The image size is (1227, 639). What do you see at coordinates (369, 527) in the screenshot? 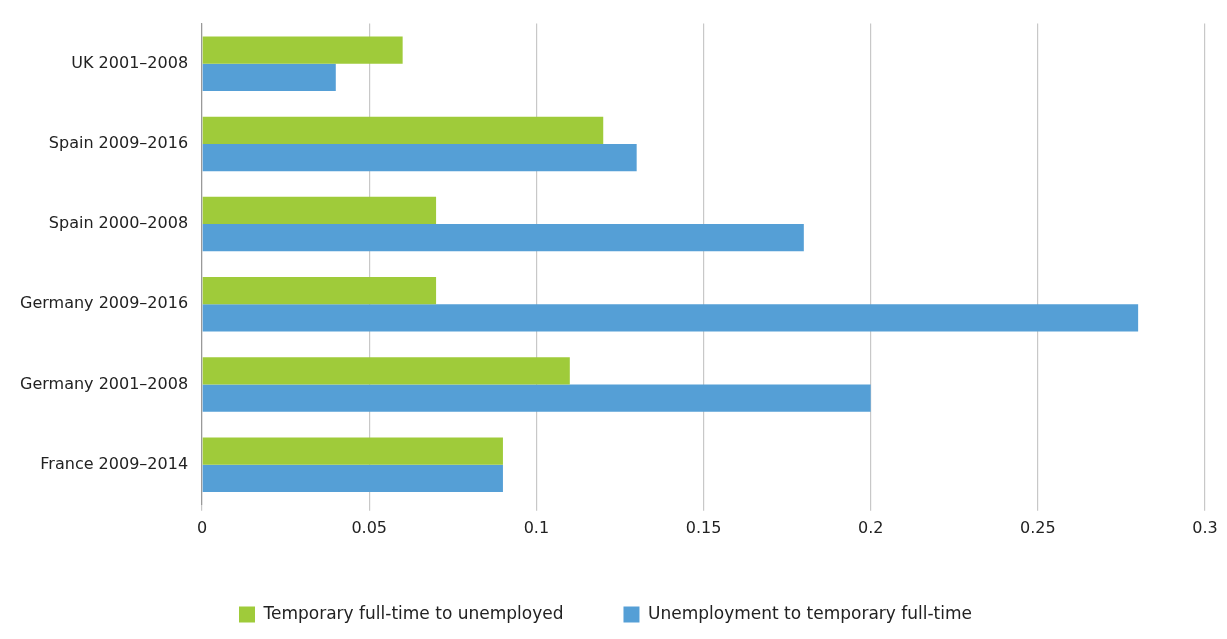
I see `x-tick-label: 0.05` at bounding box center [369, 527].